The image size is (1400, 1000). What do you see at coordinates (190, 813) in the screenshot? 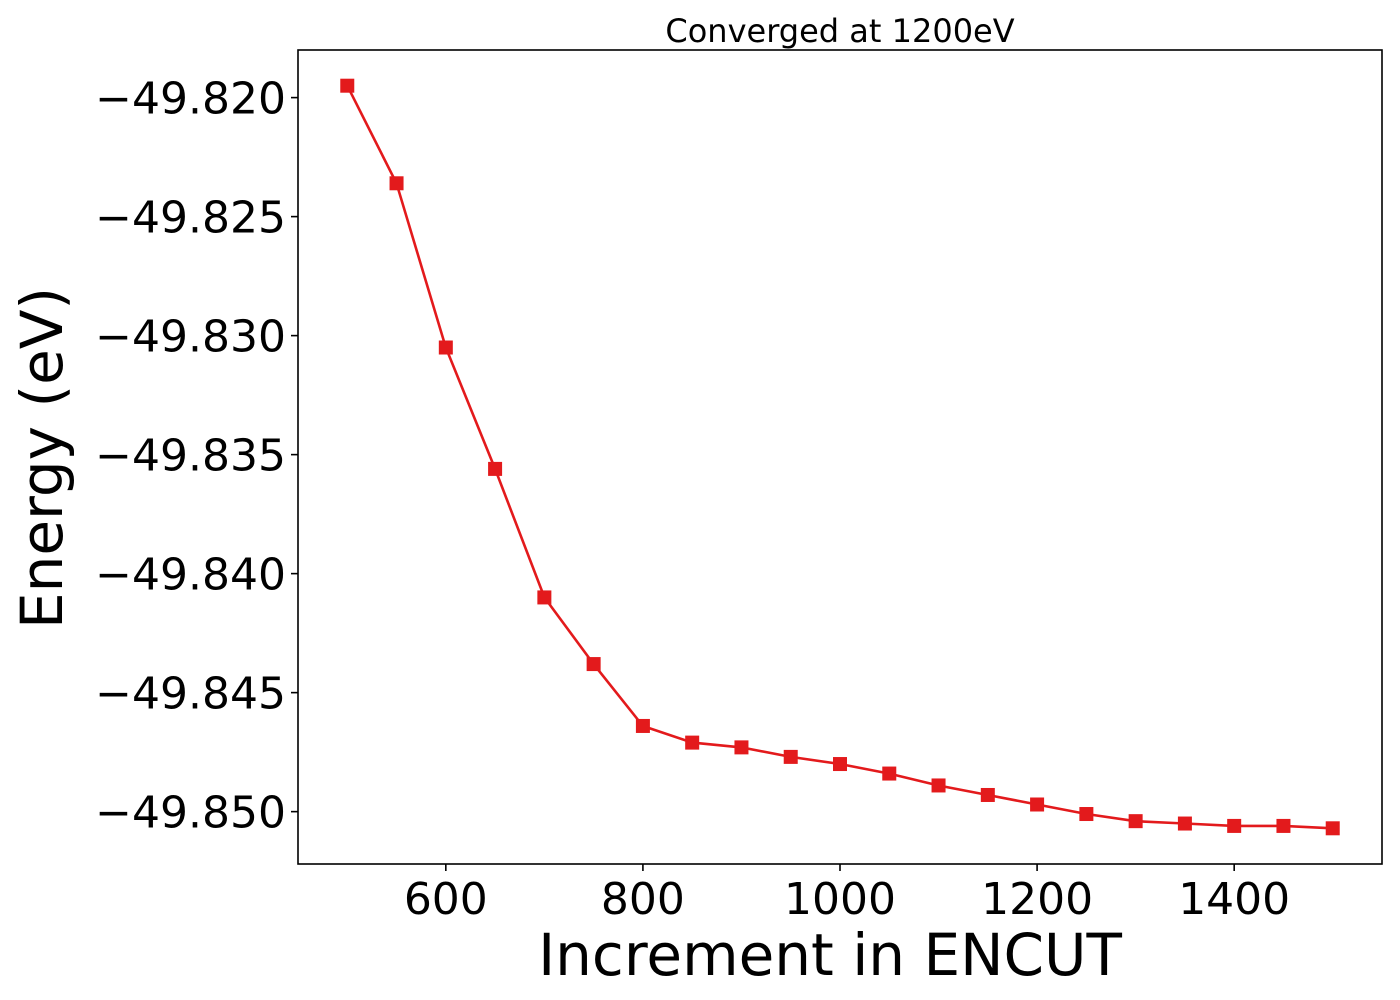
I see `y-tick-label: −49.850` at bounding box center [190, 813].